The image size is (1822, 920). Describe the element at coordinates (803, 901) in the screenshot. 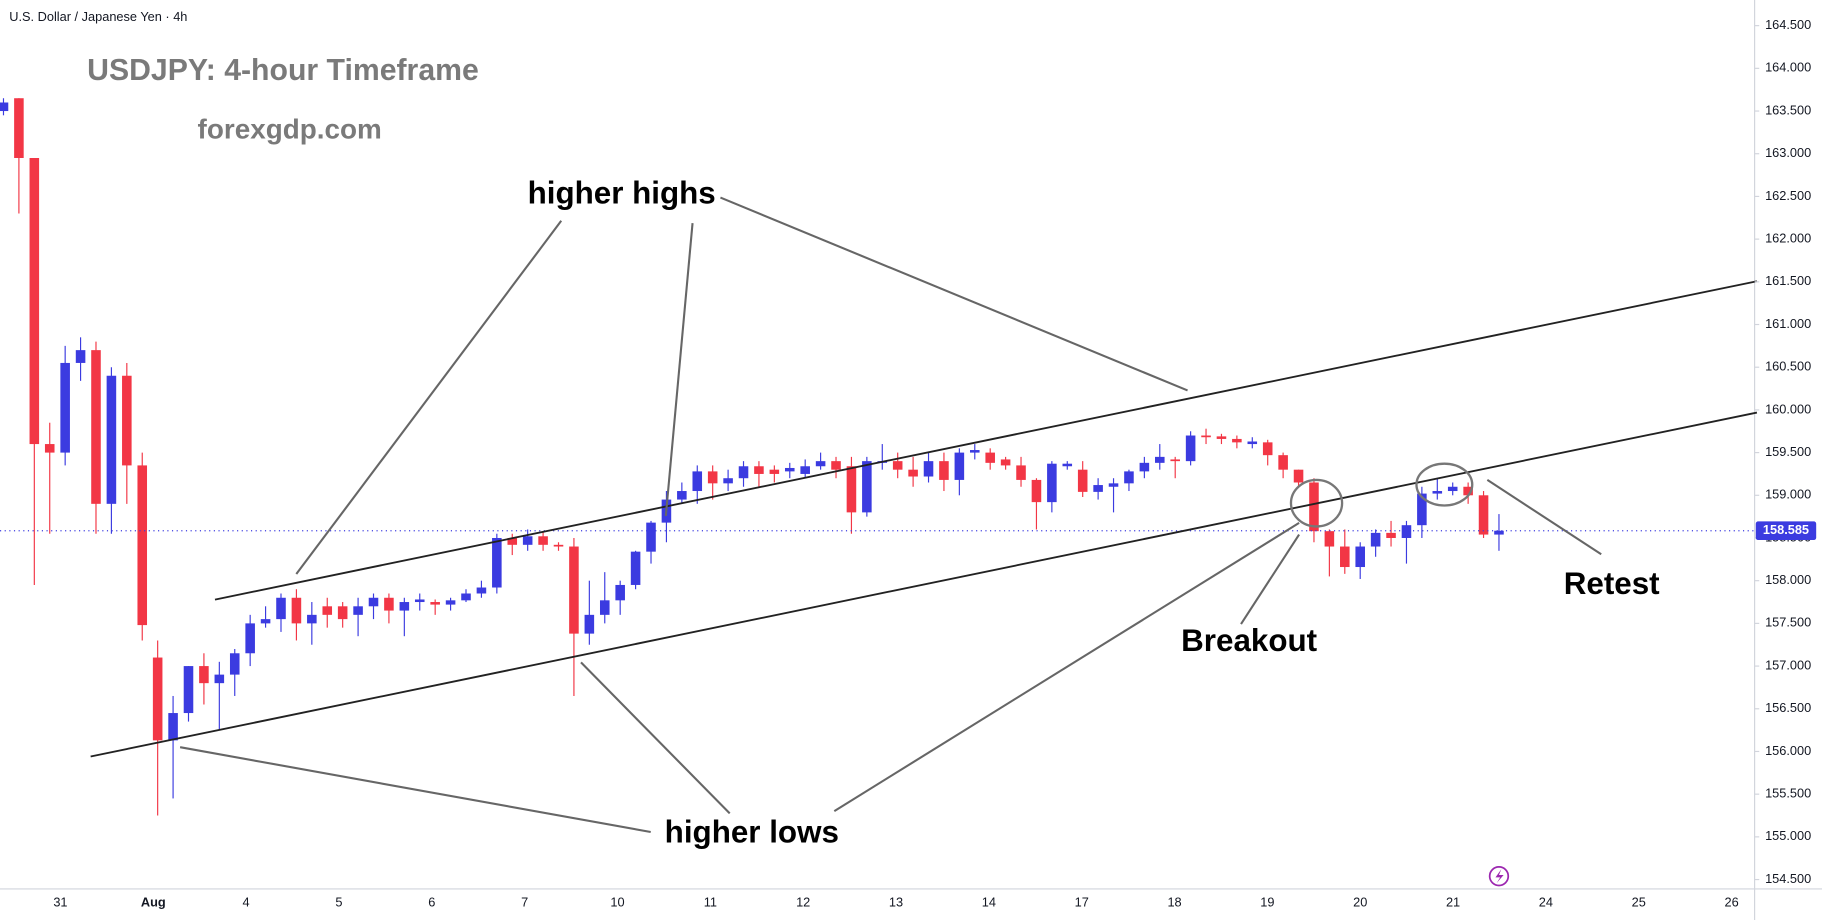

I see `x-tick-label: 12` at that location.